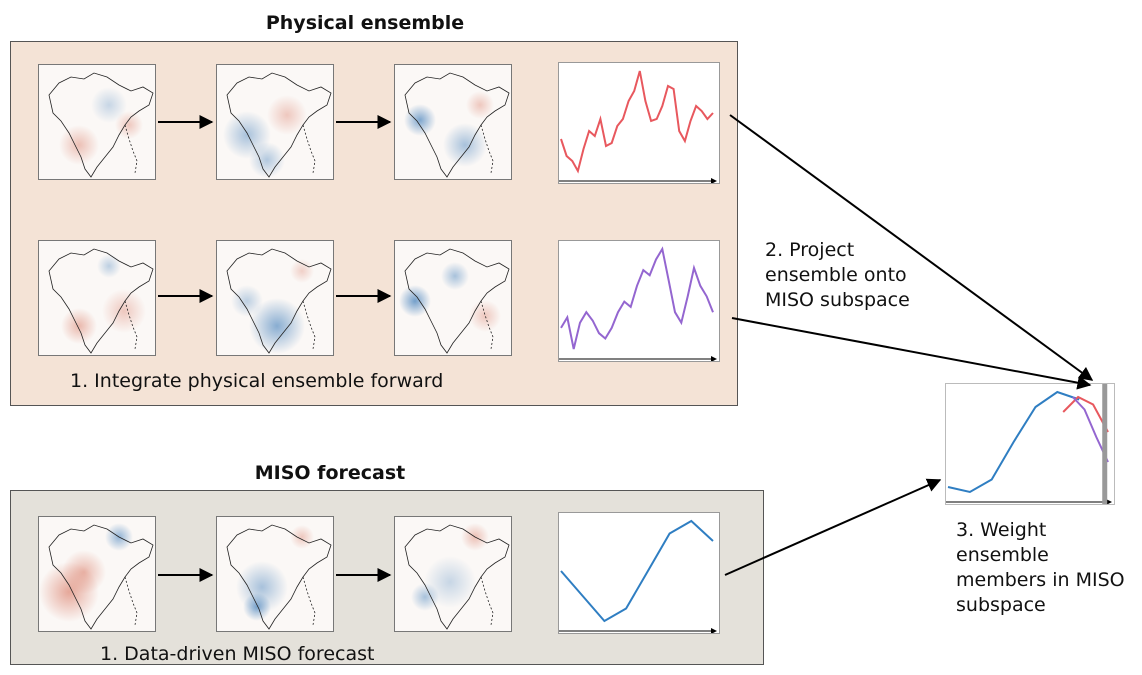 This screenshot has height=675, width=1142. I want to click on member-2-x-axis-arrowhead, so click(714, 358).